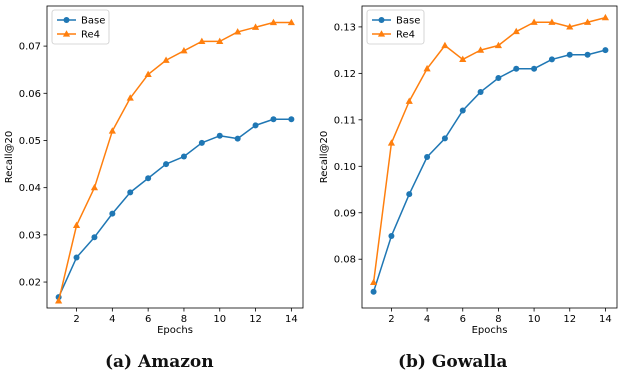 This screenshot has width=618, height=384. Describe the element at coordinates (391, 319) in the screenshot. I see `x-tick-label: 2` at that location.